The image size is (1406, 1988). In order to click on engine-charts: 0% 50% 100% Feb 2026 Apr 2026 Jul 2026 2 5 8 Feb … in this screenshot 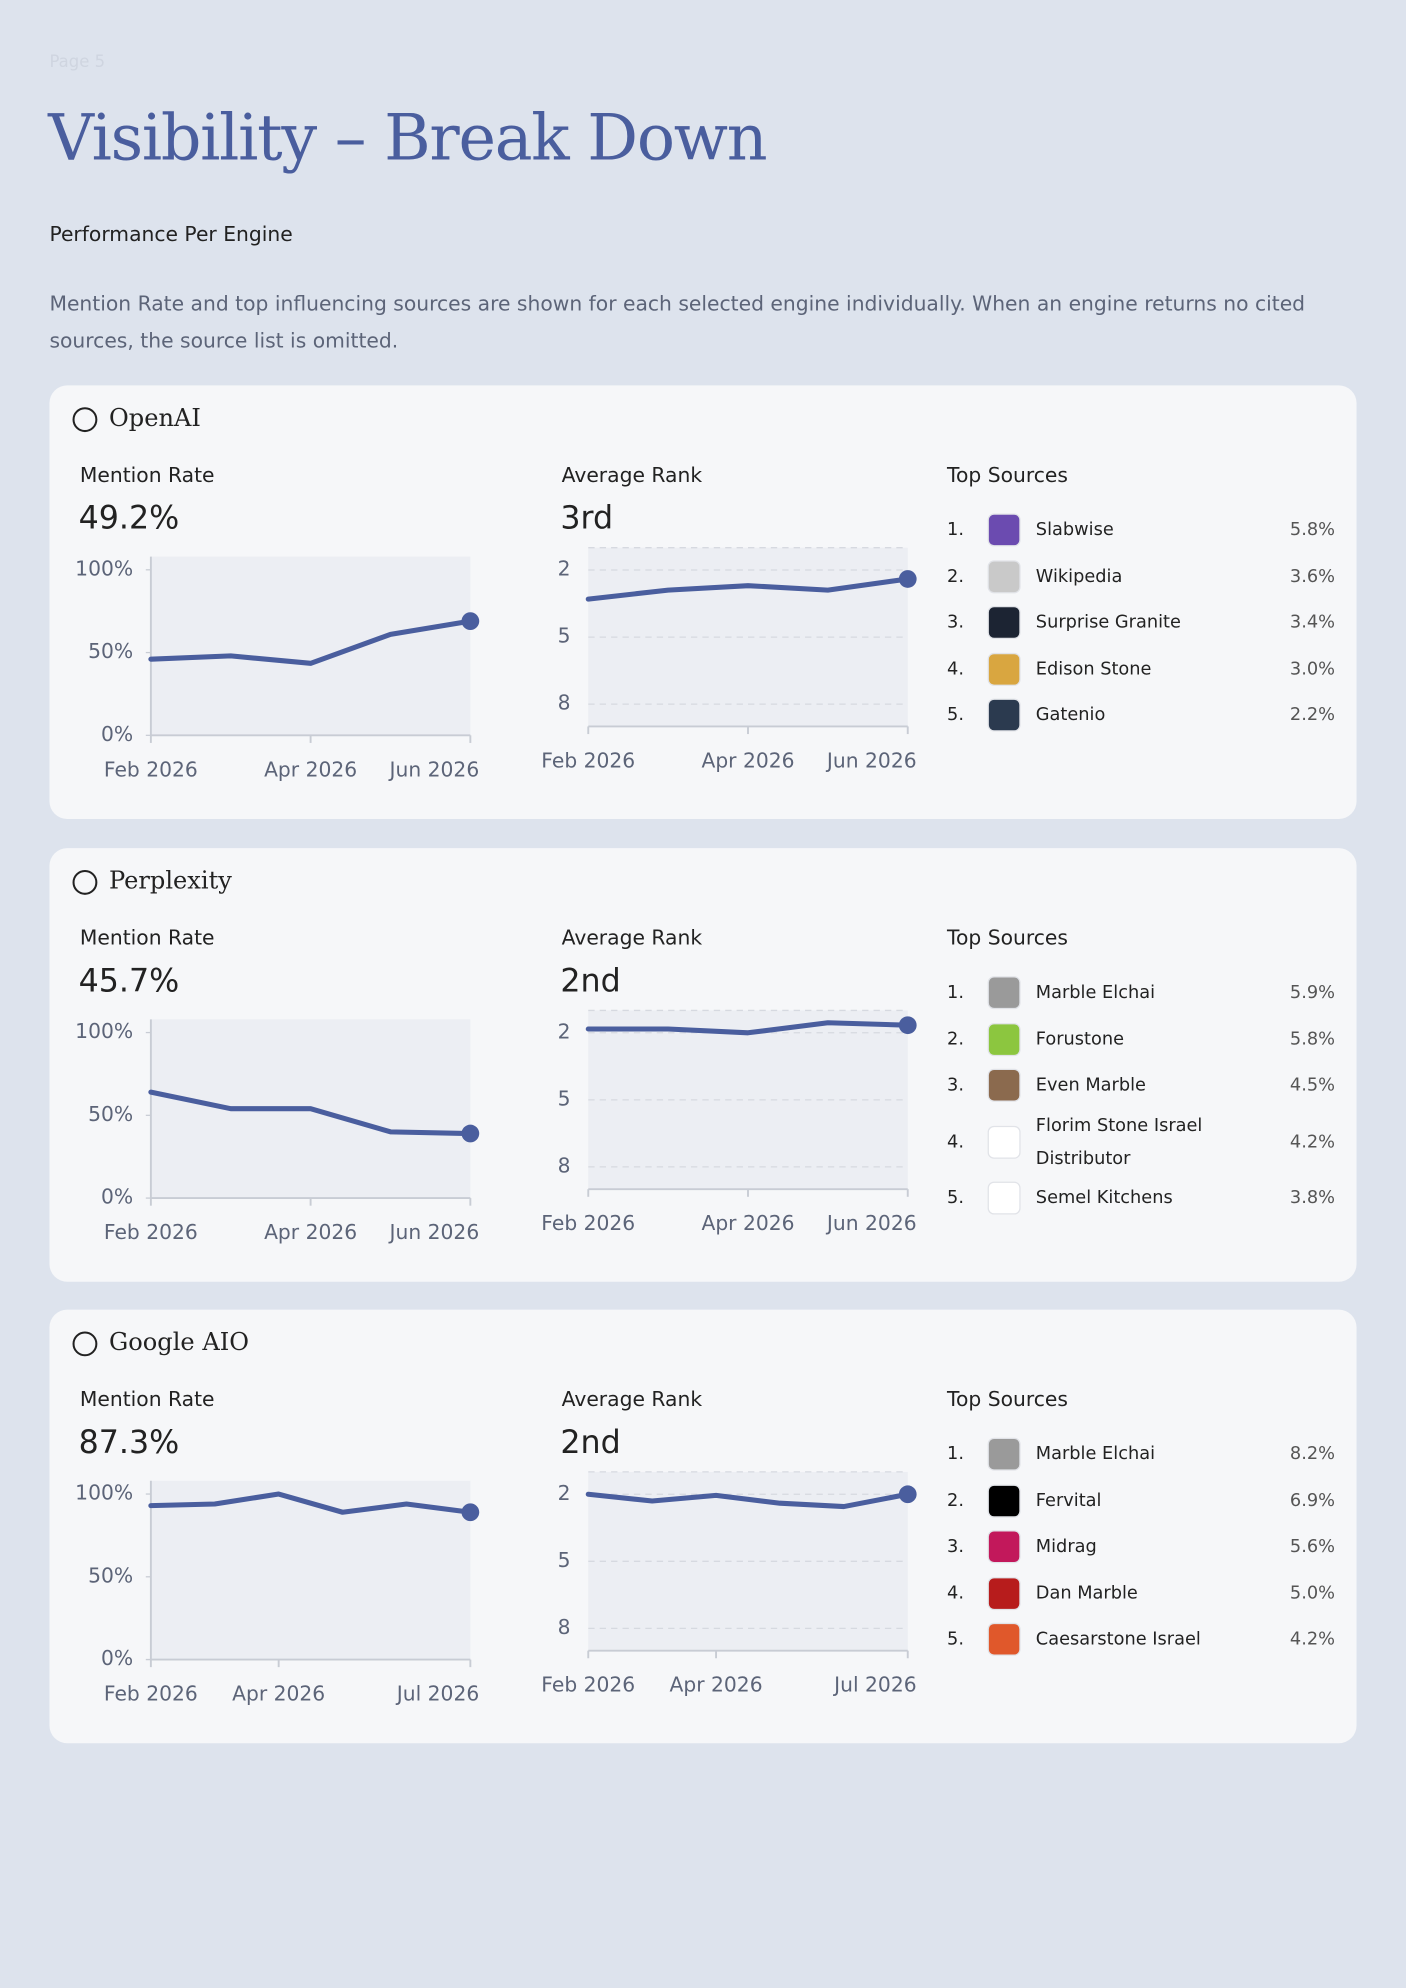, I will do `click(494, 1518)`.